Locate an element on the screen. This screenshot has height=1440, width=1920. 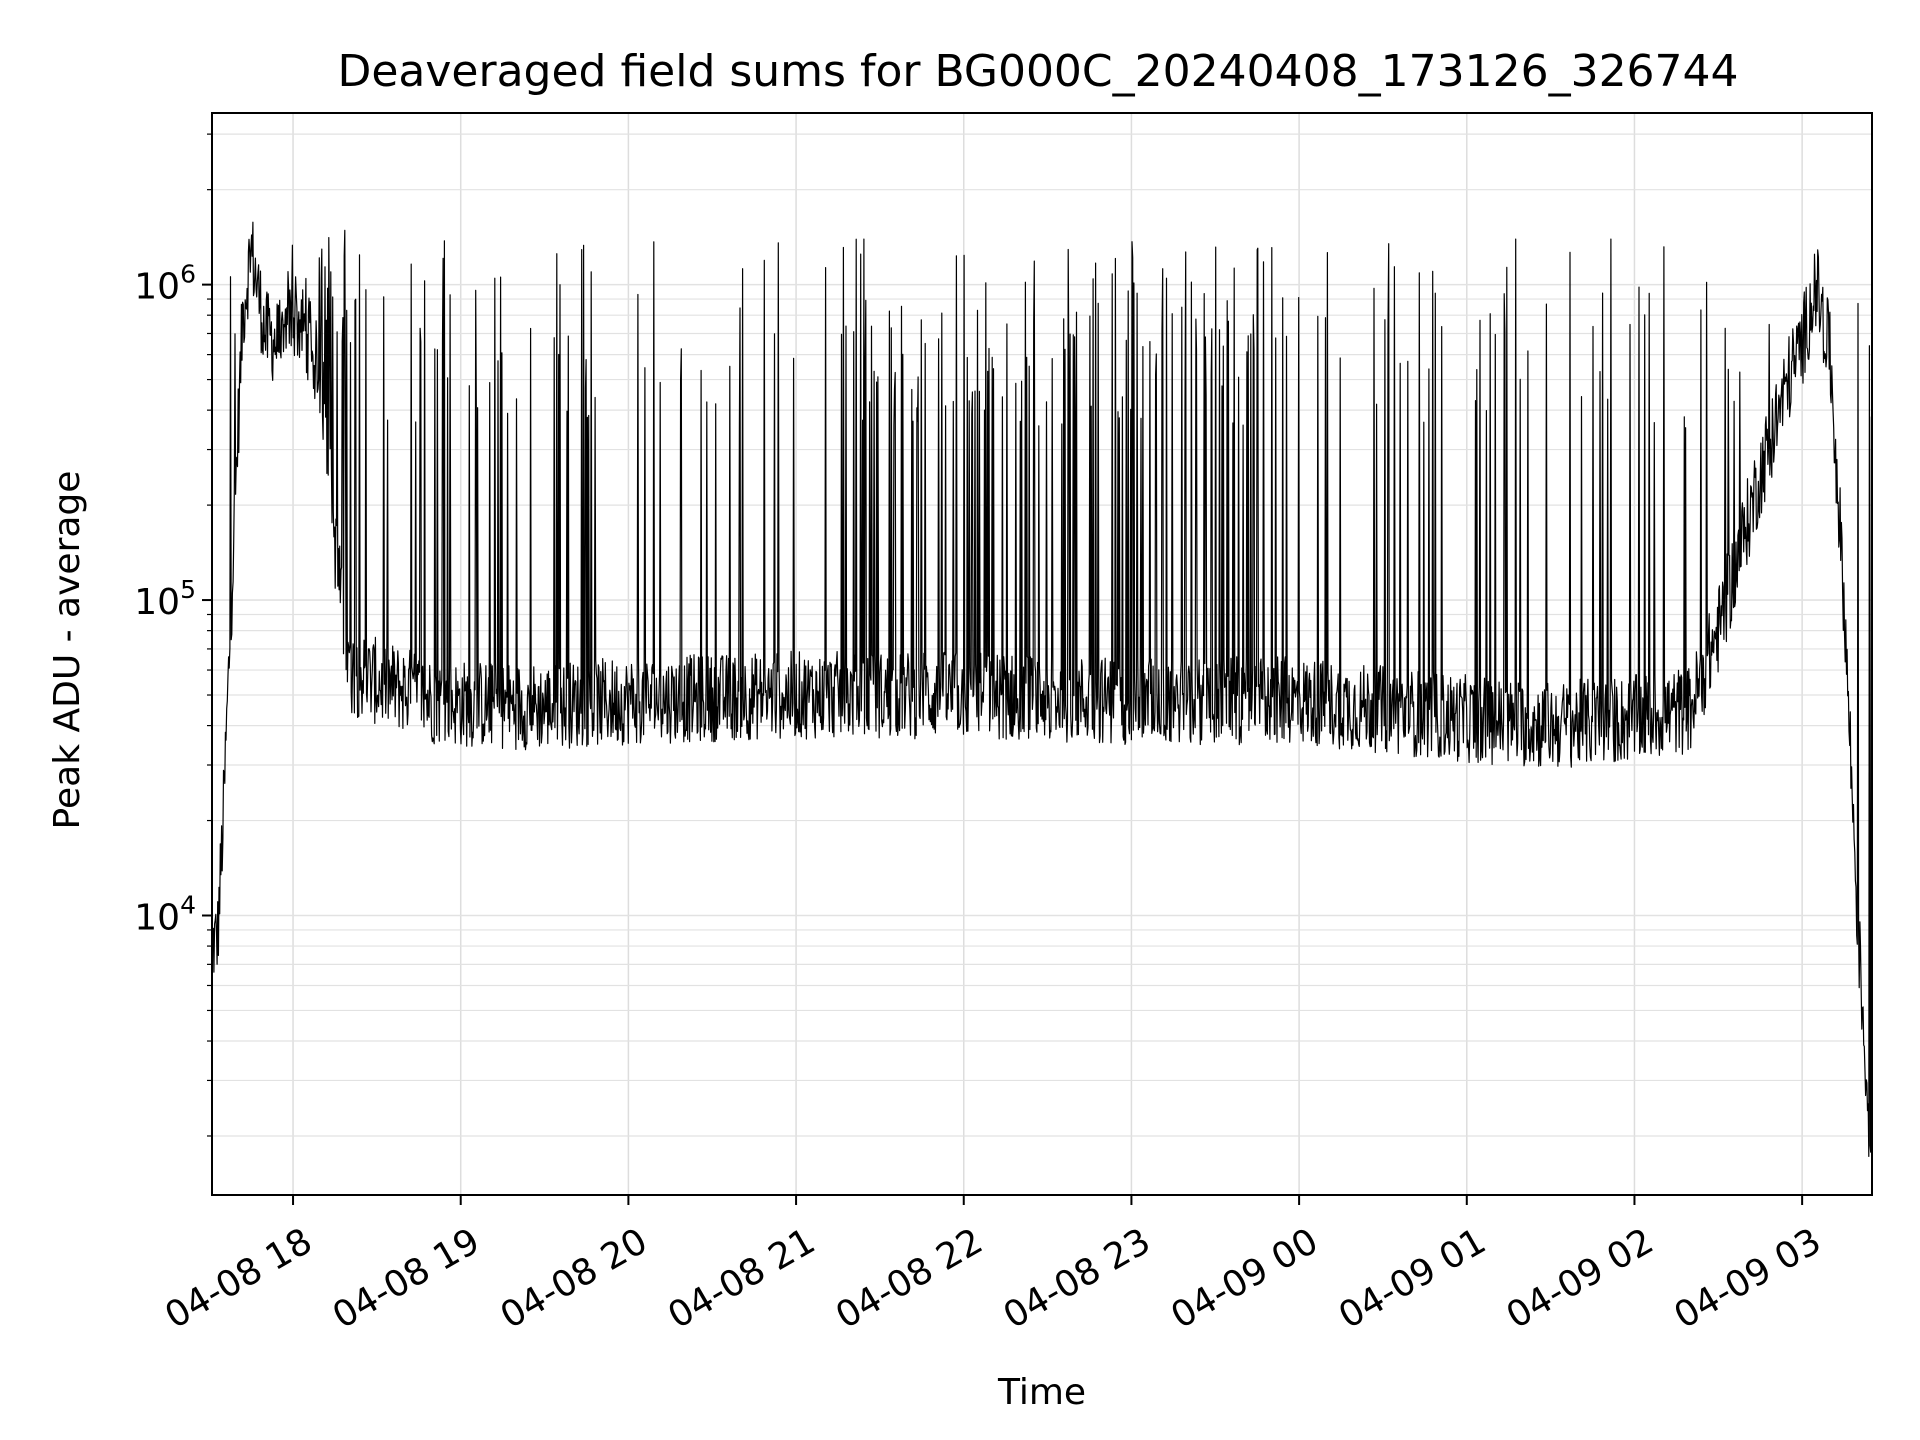
x-tick-label: 04-08 20 is located at coordinates (574, 1279).